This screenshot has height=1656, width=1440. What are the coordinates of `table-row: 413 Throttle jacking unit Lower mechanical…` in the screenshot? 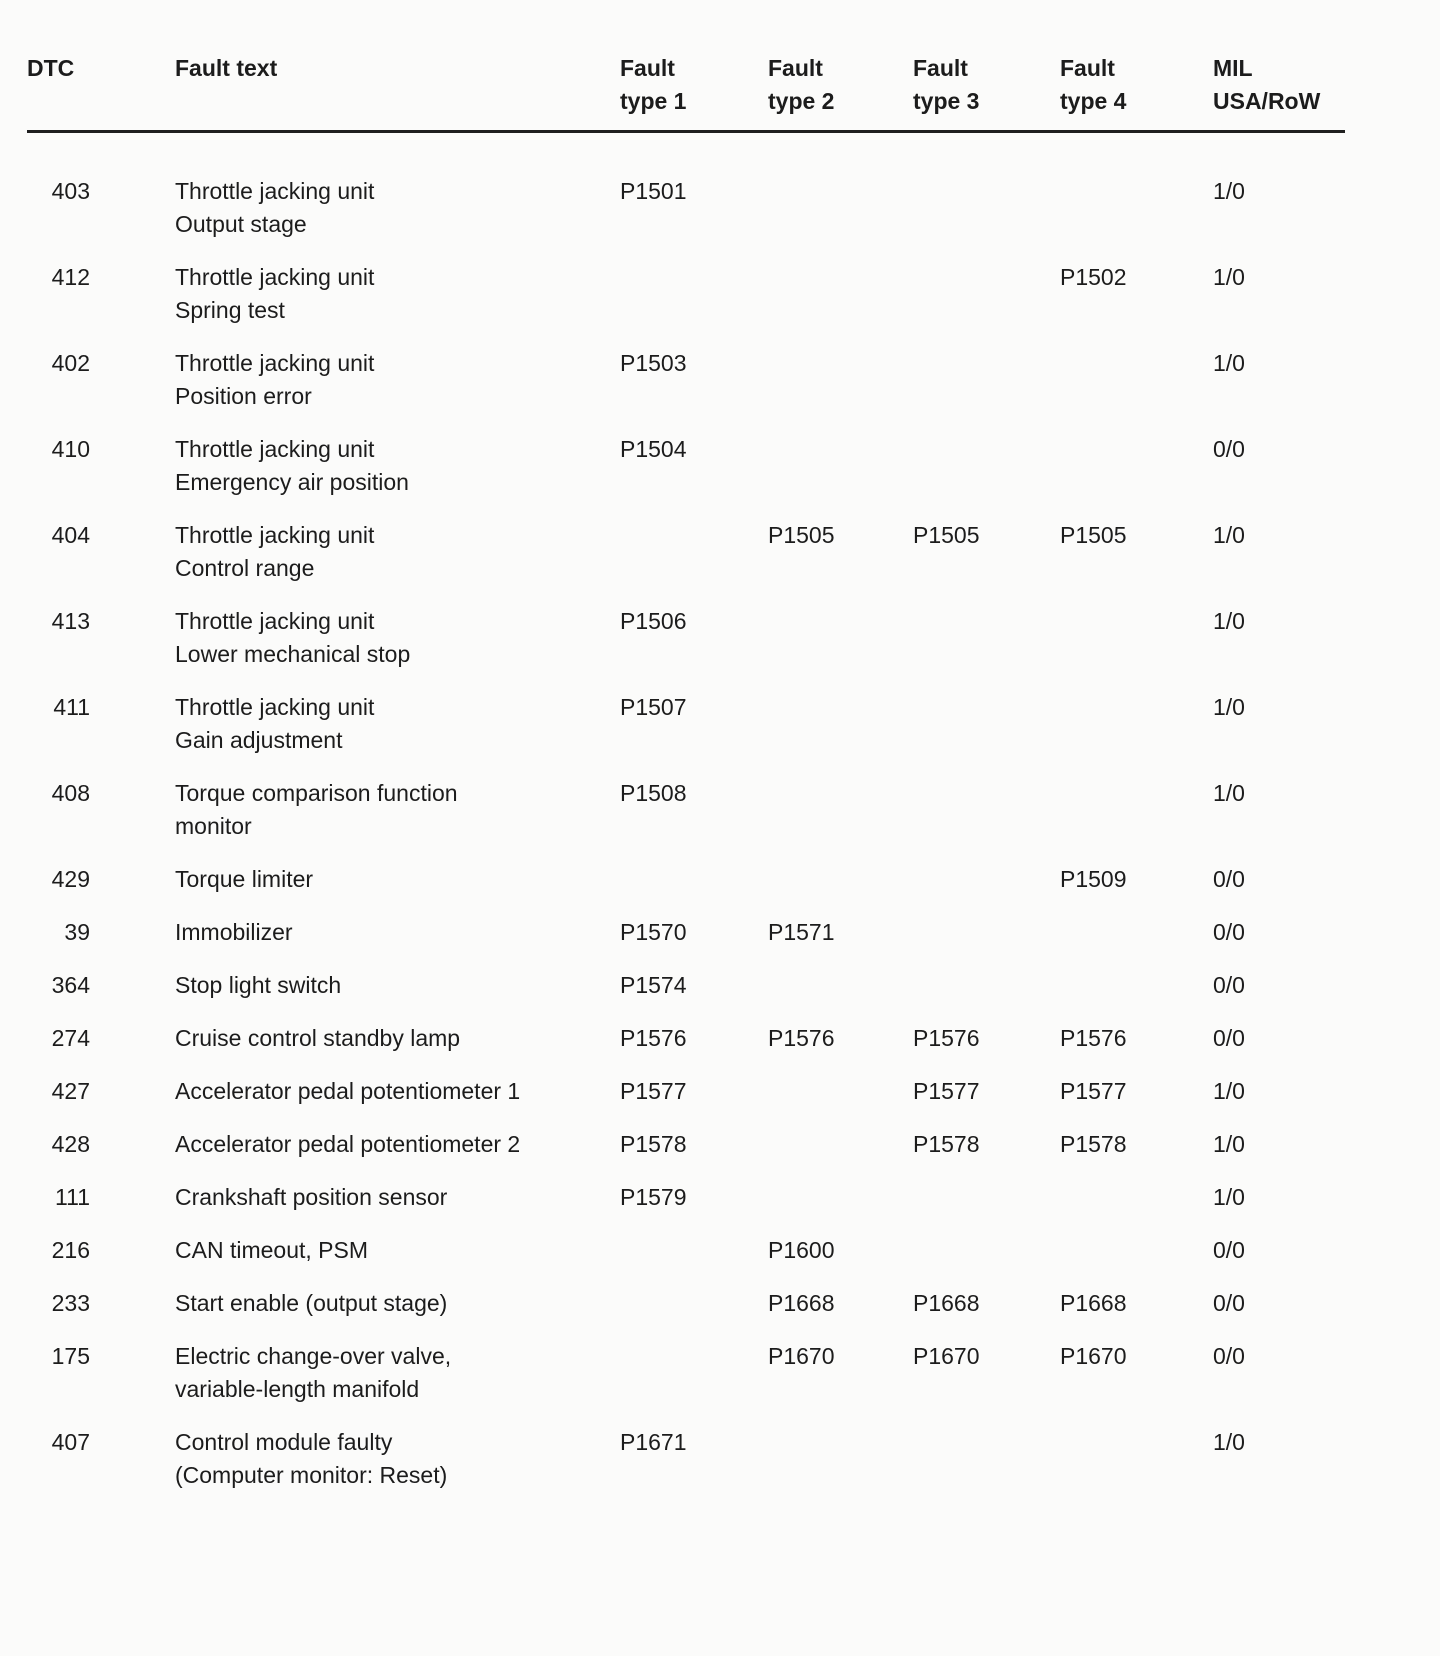 It's located at (686, 648).